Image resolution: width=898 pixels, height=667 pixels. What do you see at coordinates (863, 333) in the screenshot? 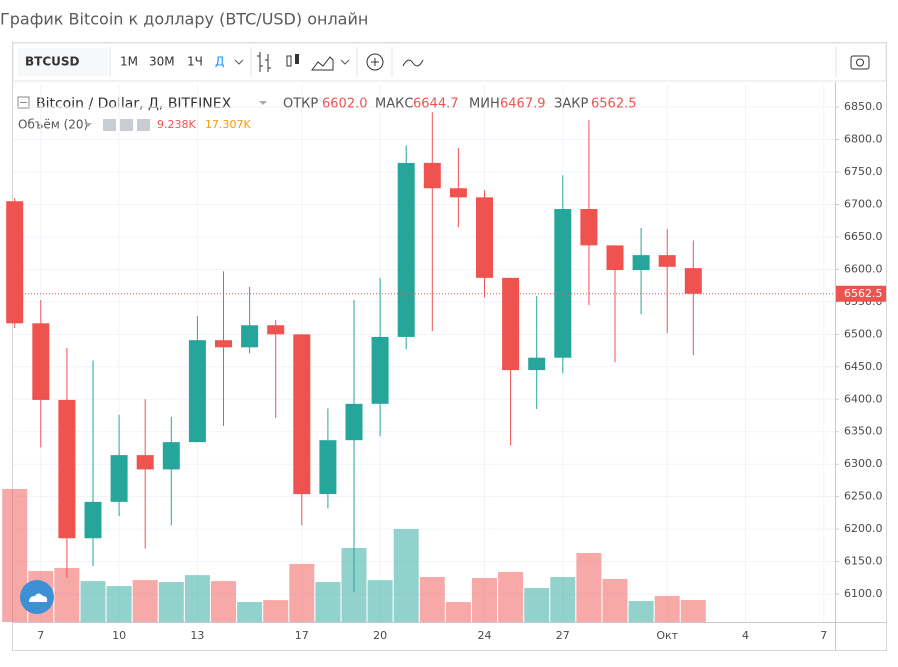
I see `y-tick-label: 6500.0` at bounding box center [863, 333].